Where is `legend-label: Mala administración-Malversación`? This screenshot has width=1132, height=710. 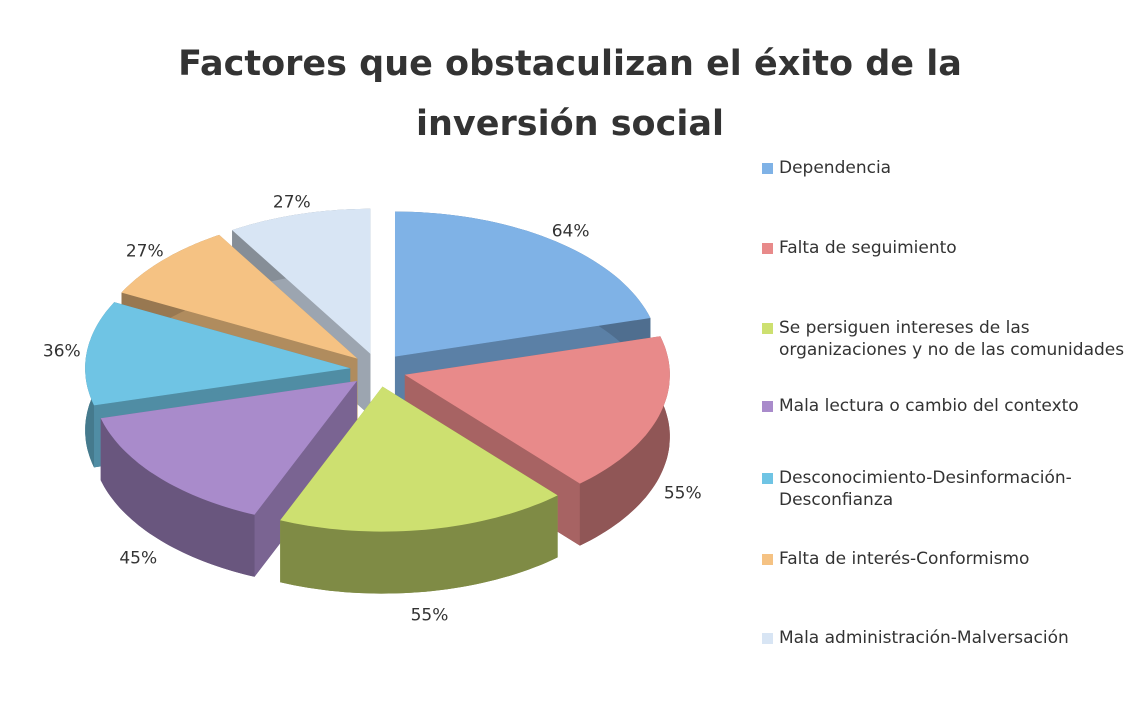
legend-label: Mala administración-Malversación is located at coordinates (924, 638).